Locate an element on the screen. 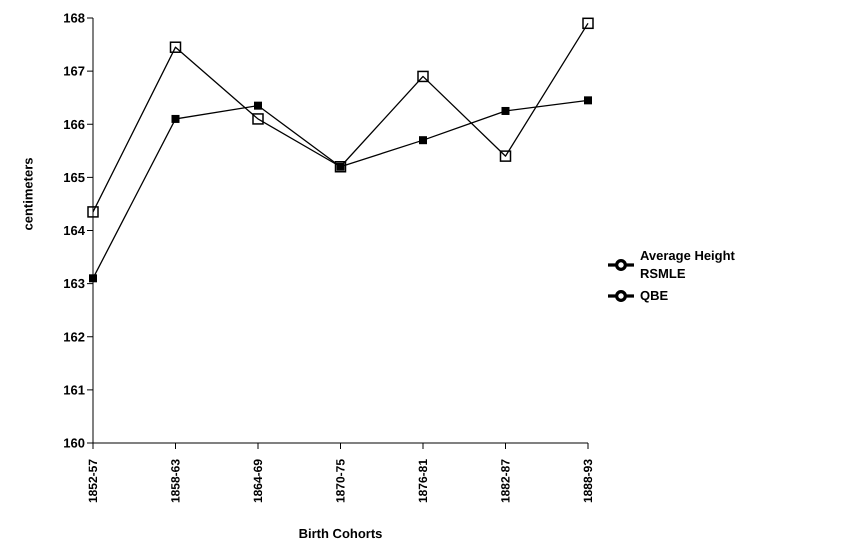 The image size is (847, 560). legend-label: Average Height RSMLE is located at coordinates (688, 265).